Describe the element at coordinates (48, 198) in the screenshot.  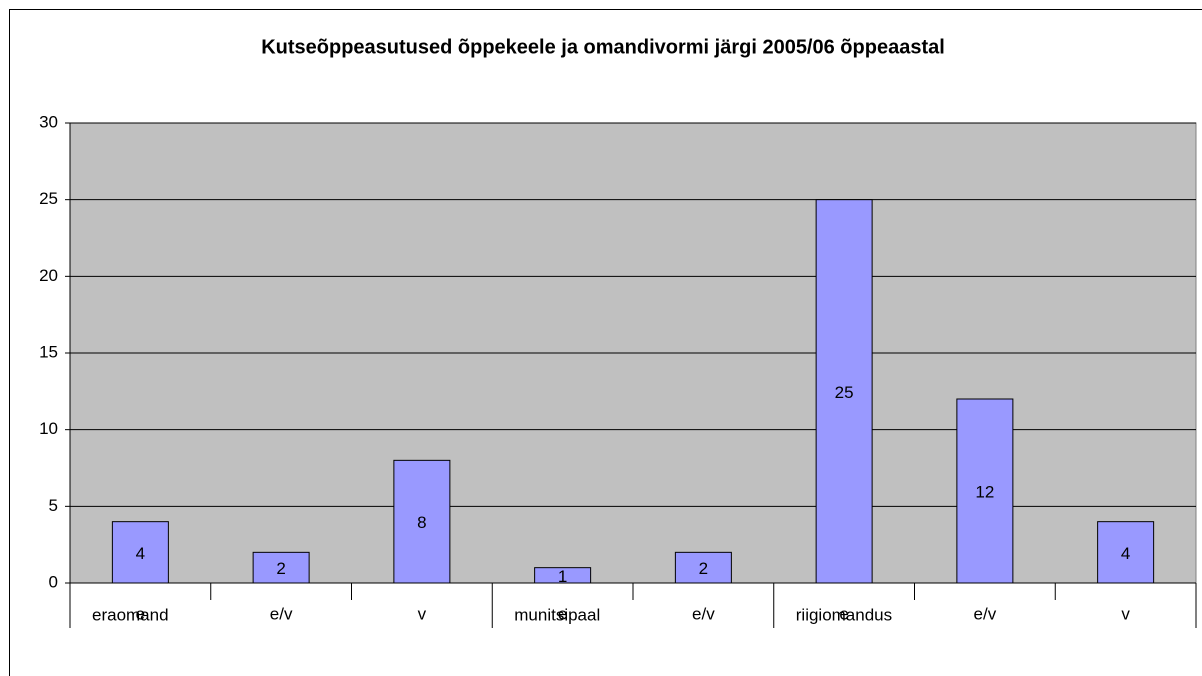
I see `y-tick-label: 25` at that location.